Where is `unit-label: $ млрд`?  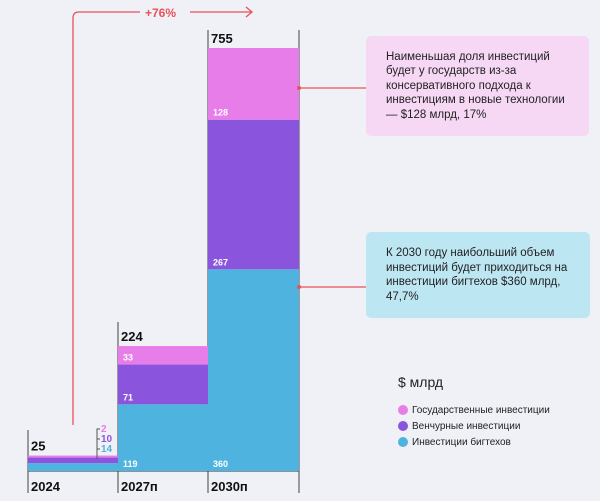 unit-label: $ млрд is located at coordinates (421, 382).